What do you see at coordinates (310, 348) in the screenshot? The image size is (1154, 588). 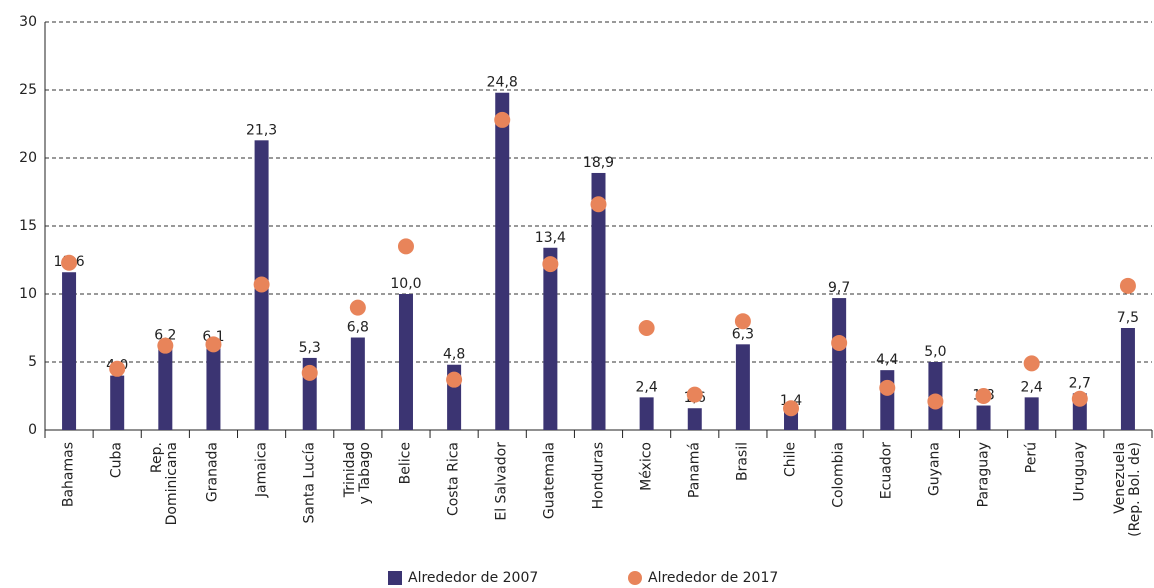 I see `value-label: 5,3` at bounding box center [310, 348].